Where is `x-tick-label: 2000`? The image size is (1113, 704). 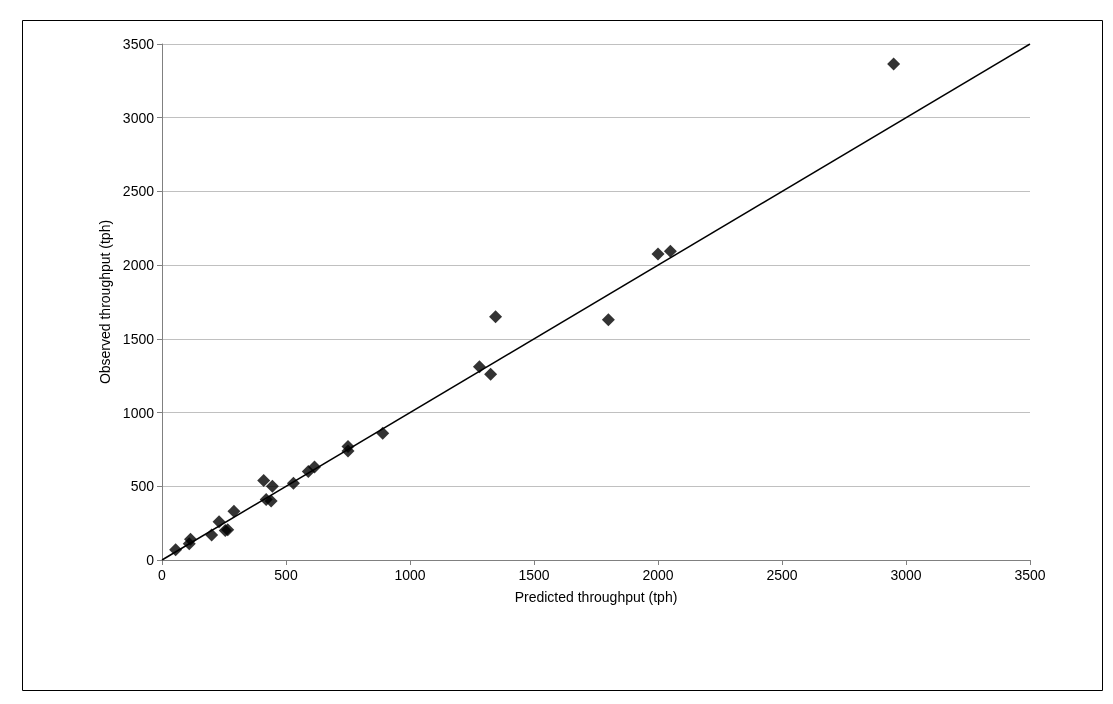
x-tick-label: 2000 is located at coordinates (658, 575).